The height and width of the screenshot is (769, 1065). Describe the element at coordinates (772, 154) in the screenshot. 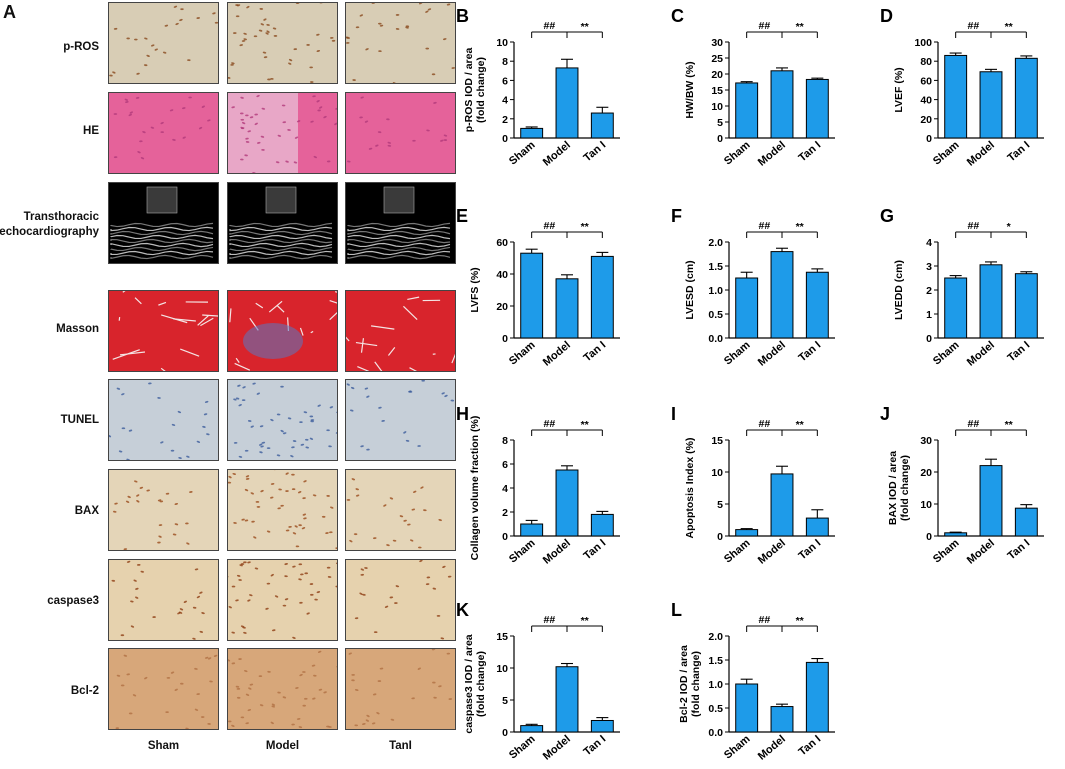

I see `chart-c-category-label: Model` at that location.